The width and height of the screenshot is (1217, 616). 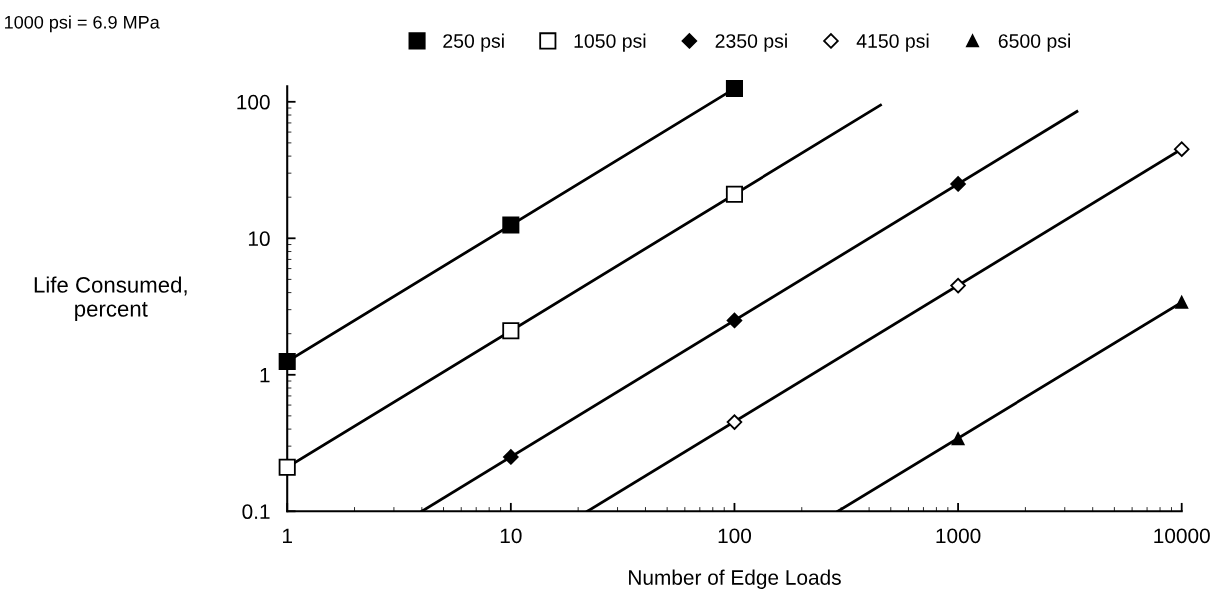 What do you see at coordinates (287, 536) in the screenshot?
I see `x-tick-label: 1` at bounding box center [287, 536].